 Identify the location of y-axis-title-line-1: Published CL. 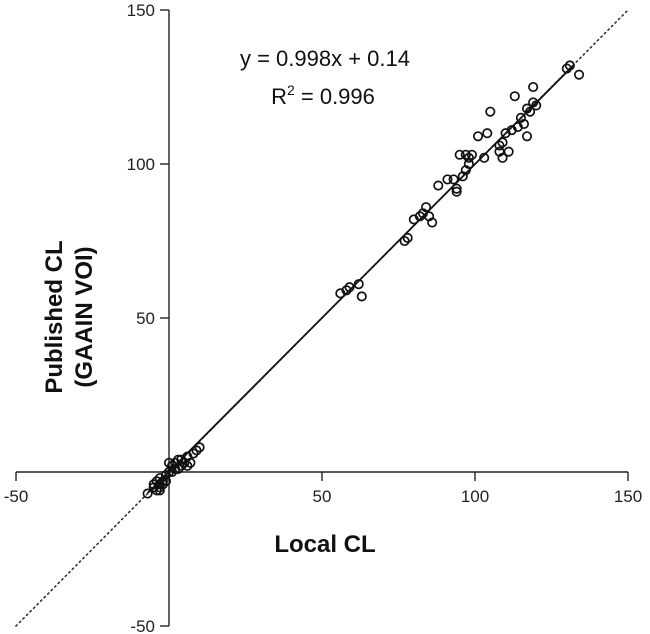
(54, 316).